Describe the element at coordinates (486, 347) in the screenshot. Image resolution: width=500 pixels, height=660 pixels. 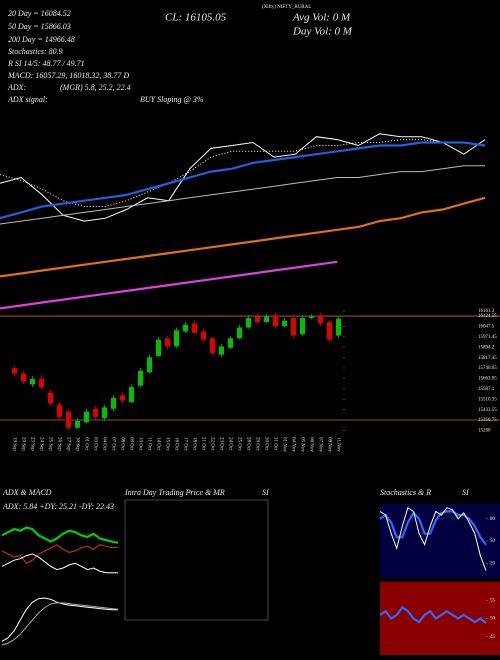
I see `y-tick-label: 15894.2` at that location.